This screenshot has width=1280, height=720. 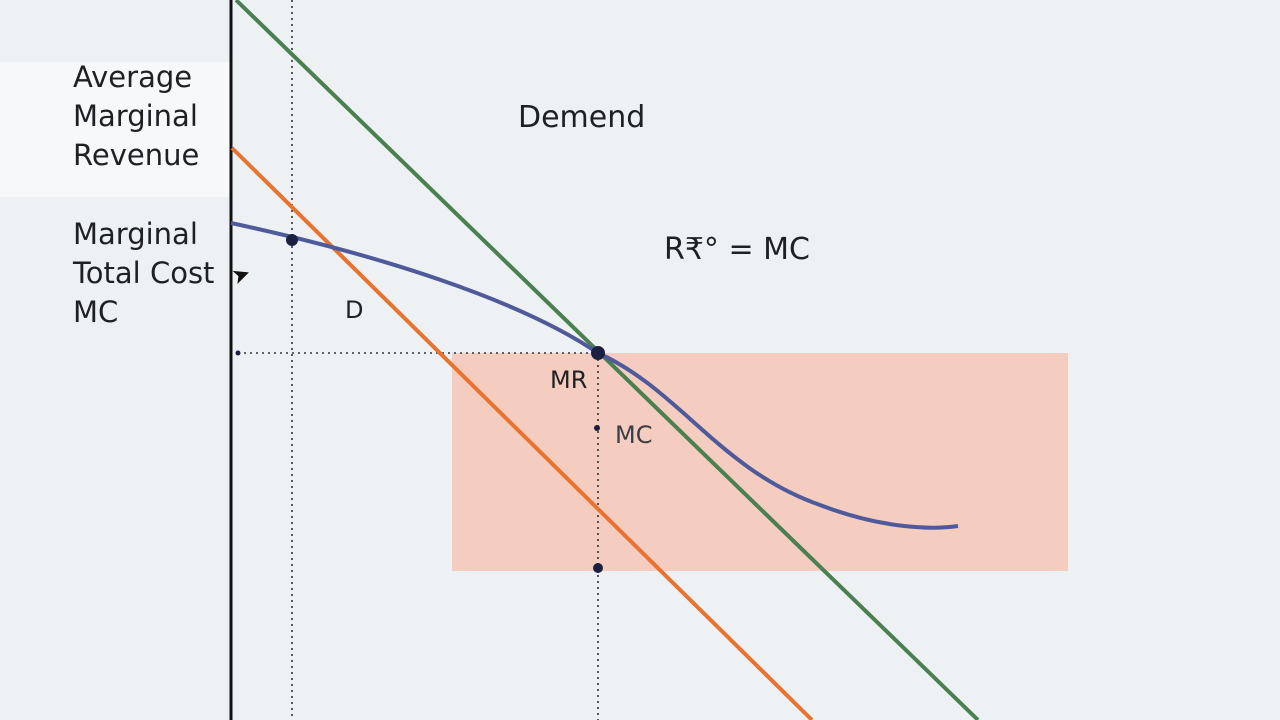 I want to click on legend-marginal-total-cost: Marginal Total Cost MC, so click(x=143, y=273).